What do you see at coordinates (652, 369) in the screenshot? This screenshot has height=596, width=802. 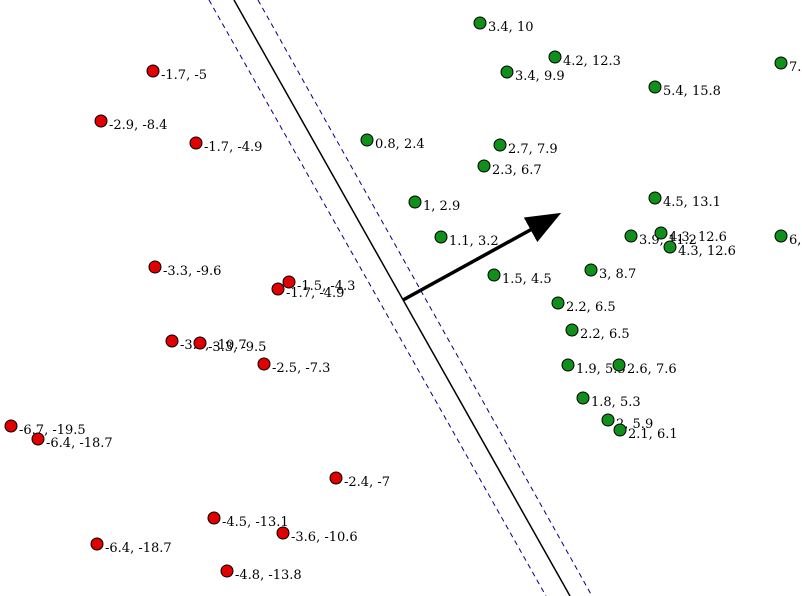 I see `positive-point-label: 2.6, 7.6` at bounding box center [652, 369].